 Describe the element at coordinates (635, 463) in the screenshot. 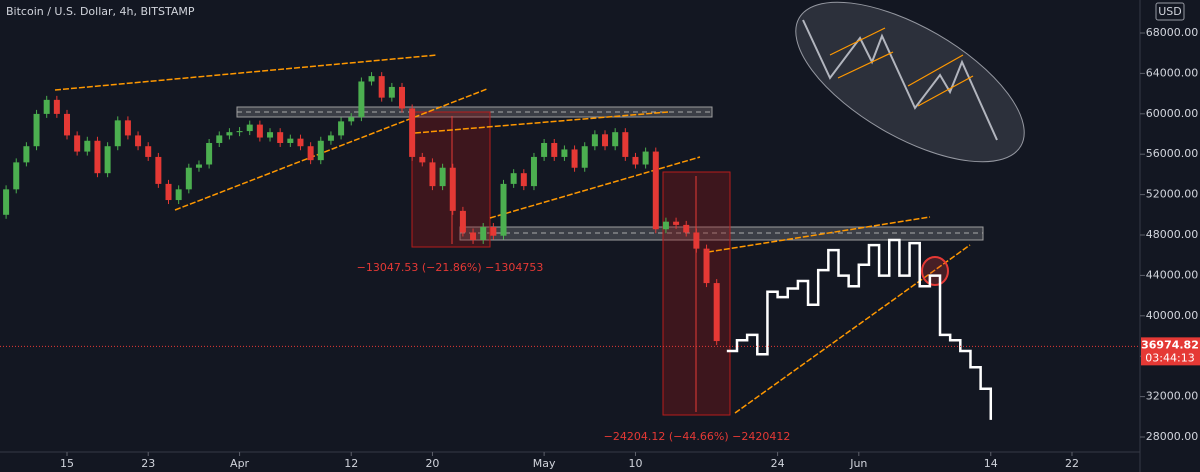

I see `x-tick-label: 10` at that location.